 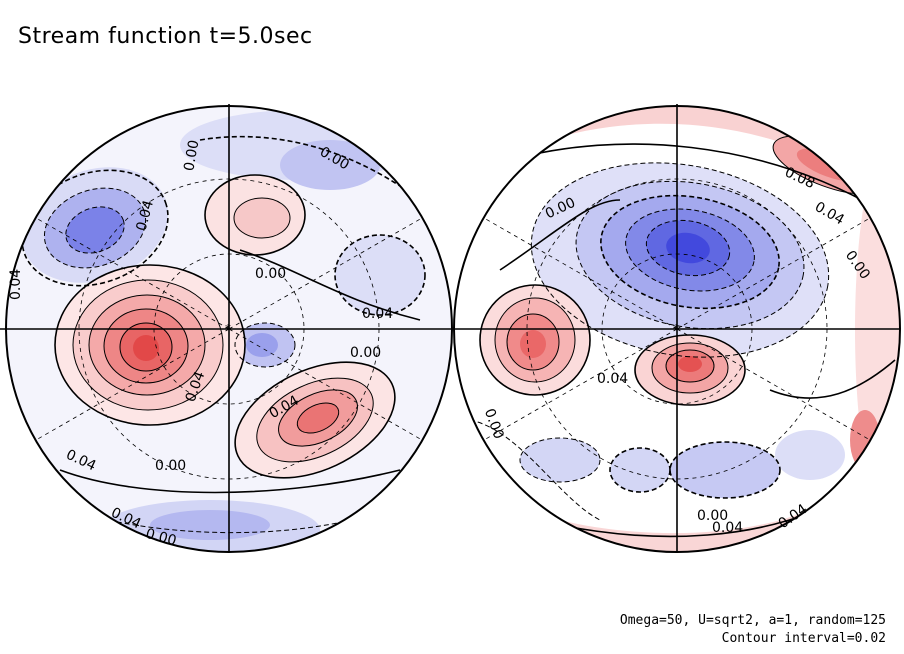 What do you see at coordinates (165, 36) in the screenshot?
I see `plot-title: Stream function t=5.0sec` at bounding box center [165, 36].